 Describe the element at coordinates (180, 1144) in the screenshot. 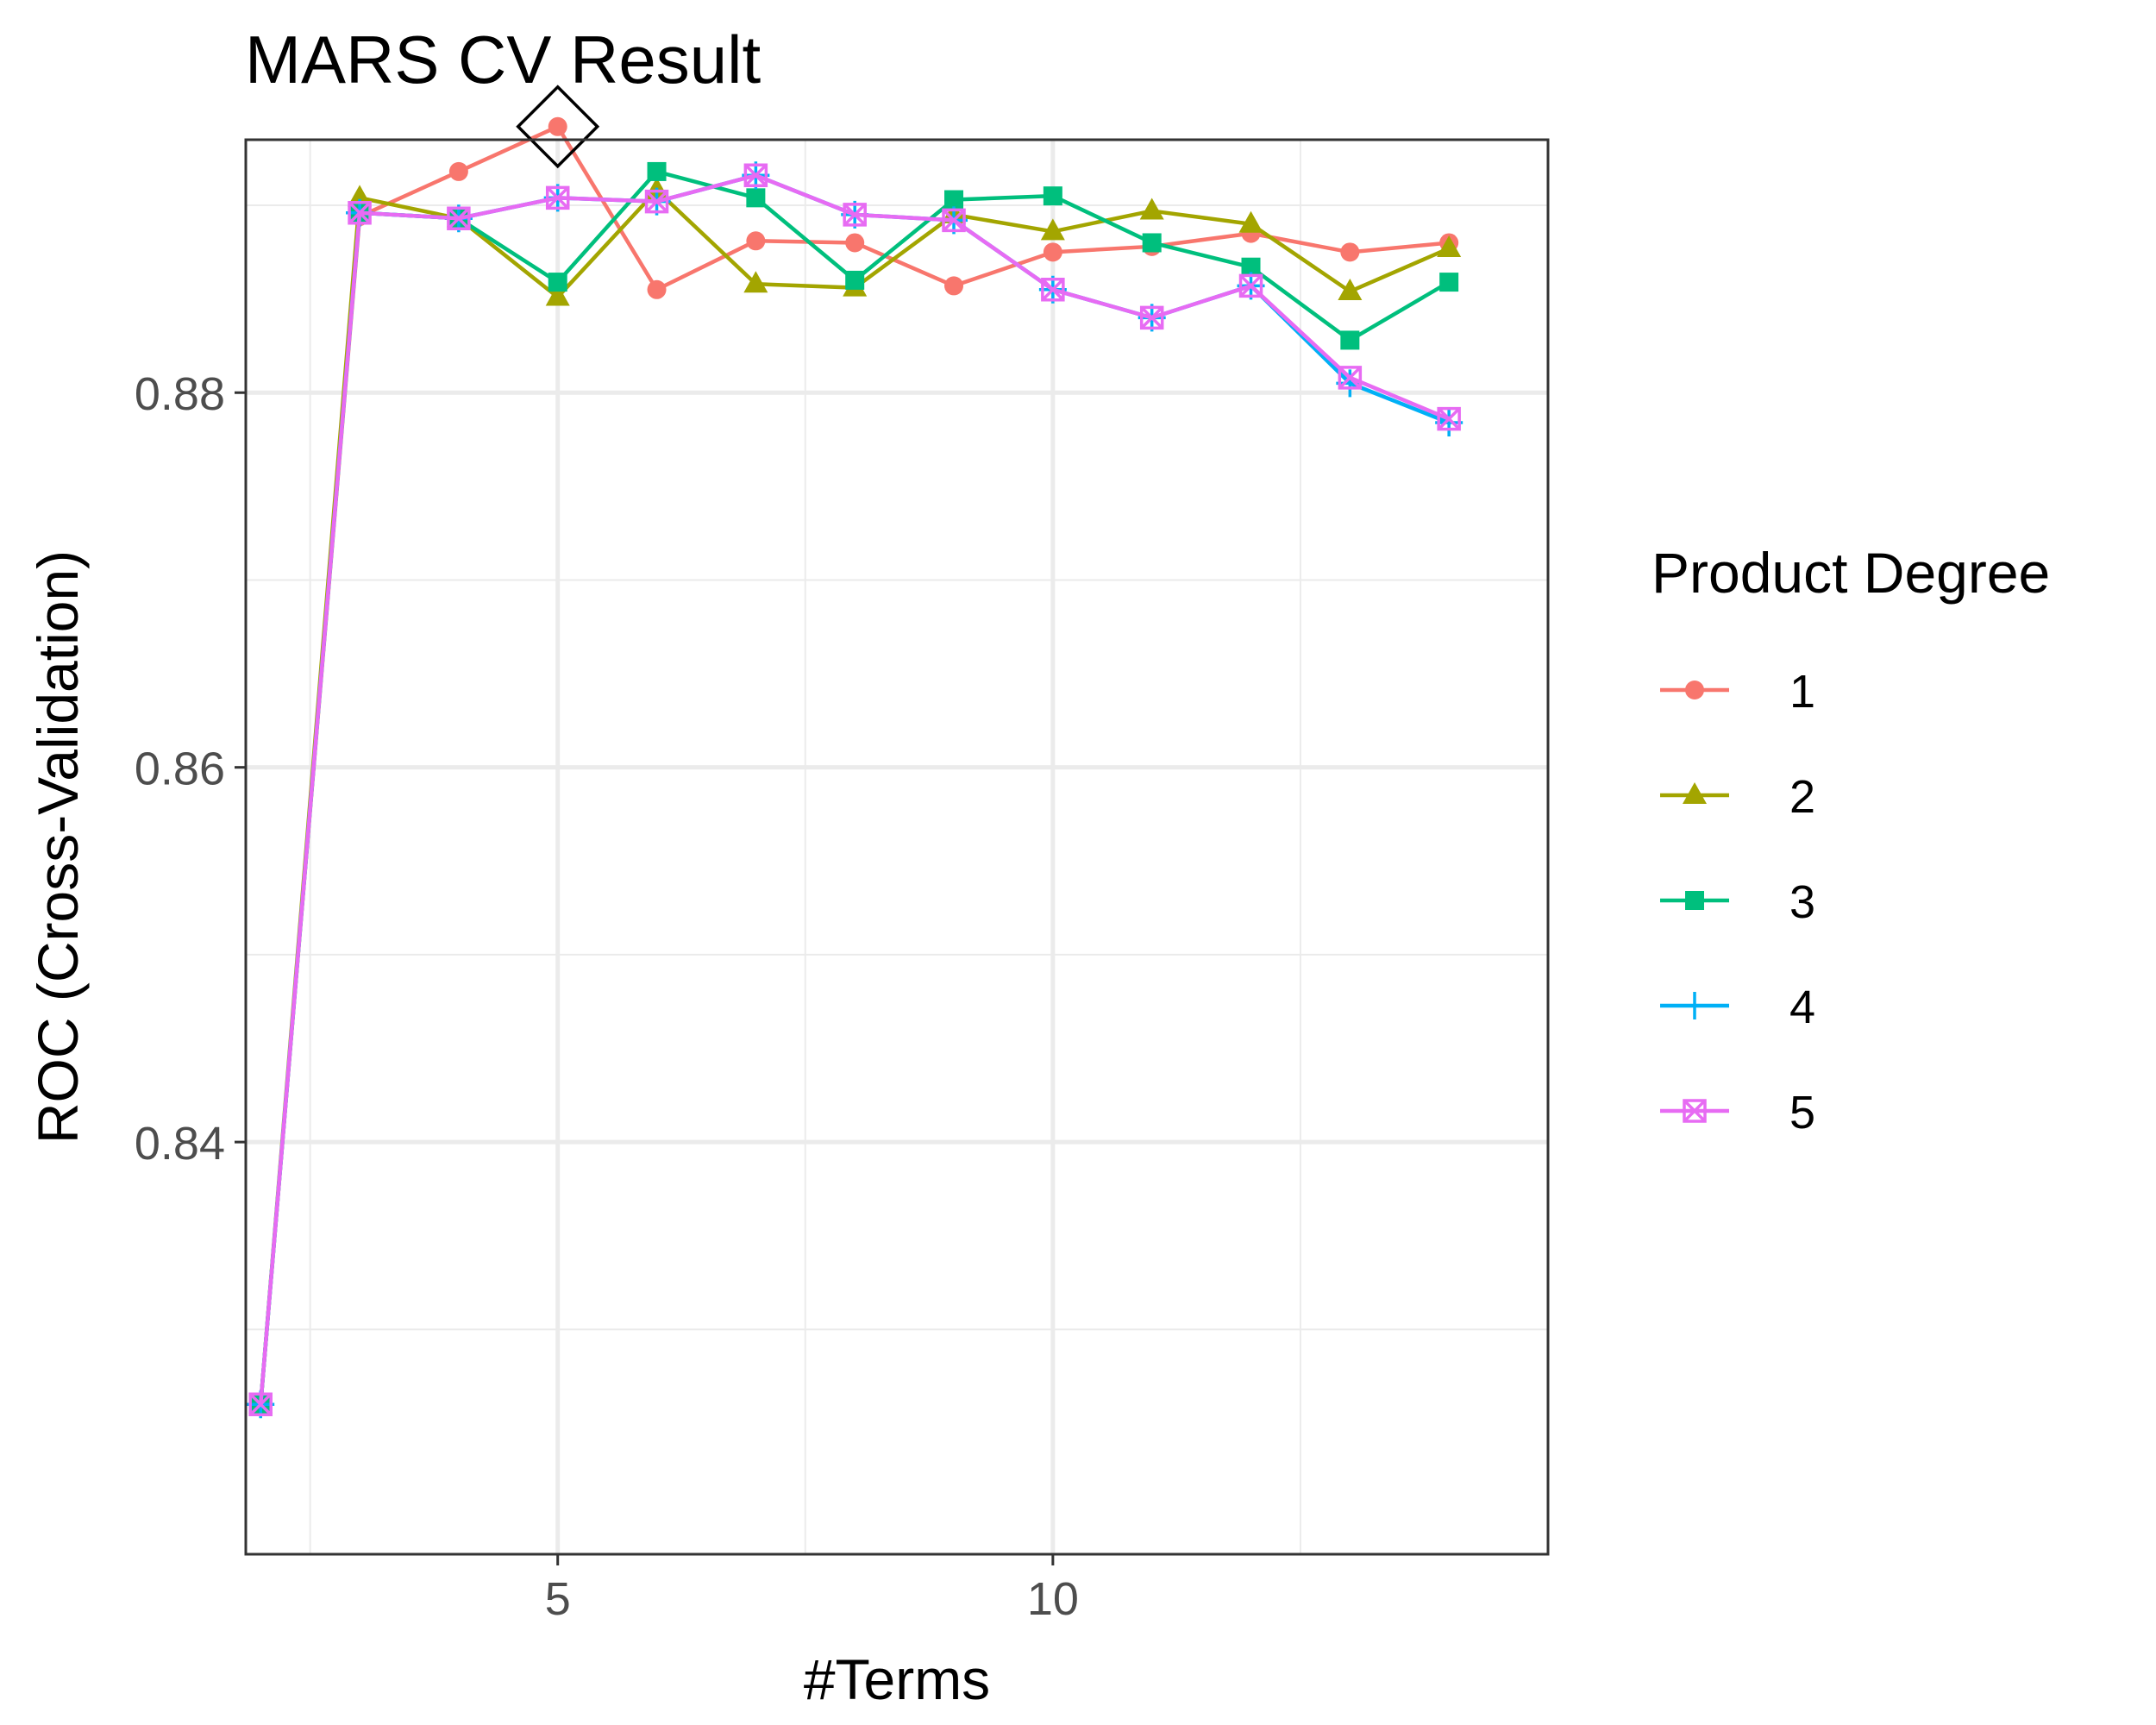

I see `y-tick-label: 0.84` at that location.